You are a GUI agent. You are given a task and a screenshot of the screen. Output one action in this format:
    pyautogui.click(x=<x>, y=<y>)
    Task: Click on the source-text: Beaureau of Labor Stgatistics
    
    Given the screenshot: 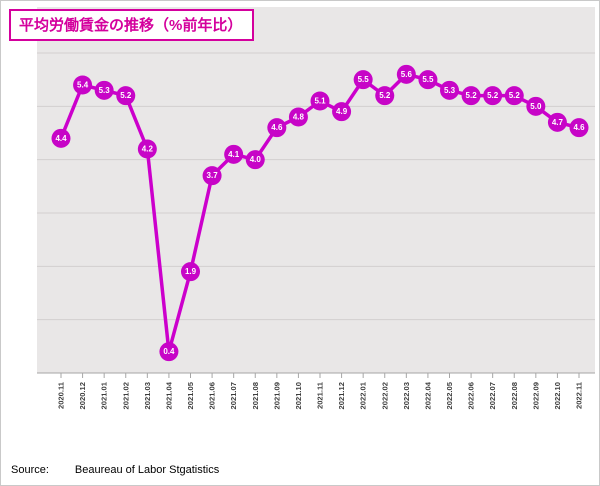 What is the action you would take?
    pyautogui.click(x=147, y=470)
    